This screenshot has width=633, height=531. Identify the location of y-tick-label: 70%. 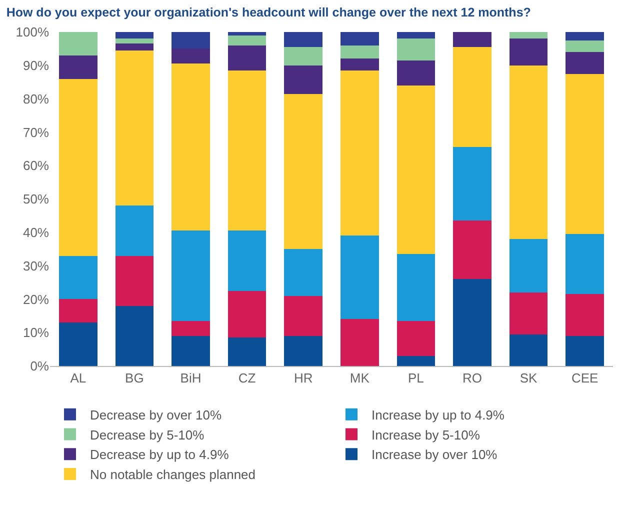
(36, 132).